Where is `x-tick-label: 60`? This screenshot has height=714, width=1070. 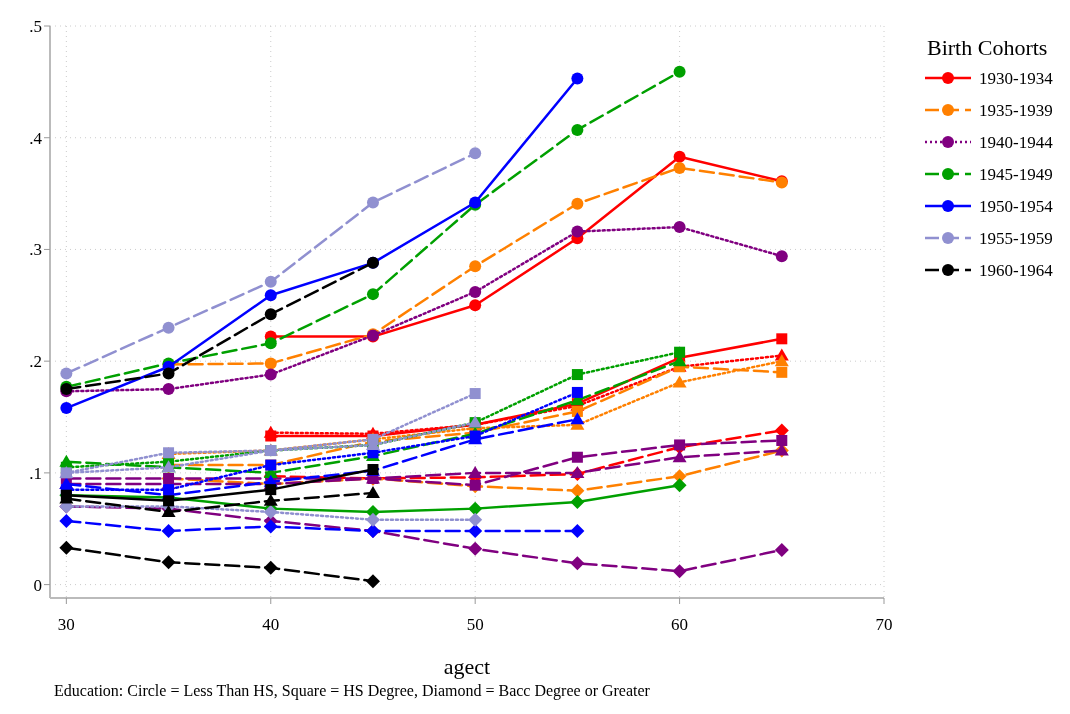
x-tick-label: 60 is located at coordinates (680, 624).